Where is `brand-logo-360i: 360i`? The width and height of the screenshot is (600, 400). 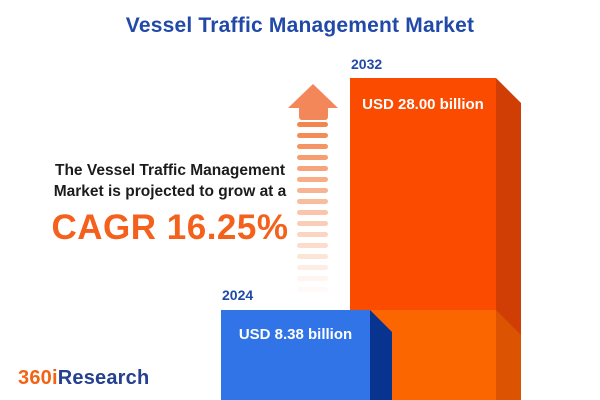
brand-logo-360i: 360i is located at coordinates (38, 378).